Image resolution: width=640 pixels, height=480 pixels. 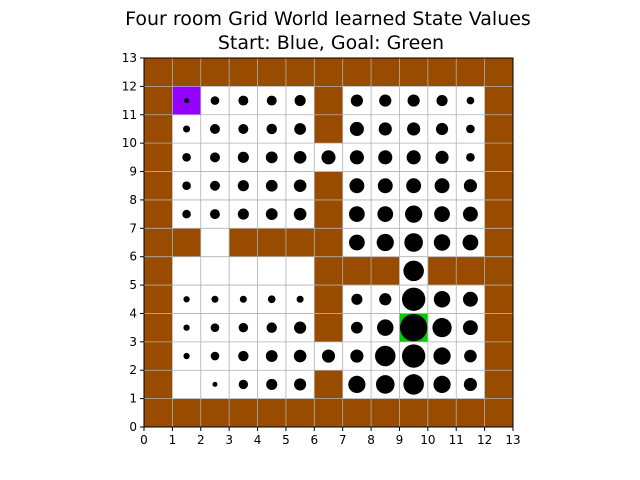 What do you see at coordinates (133, 370) in the screenshot?
I see `y-tick-label: 2` at bounding box center [133, 370].